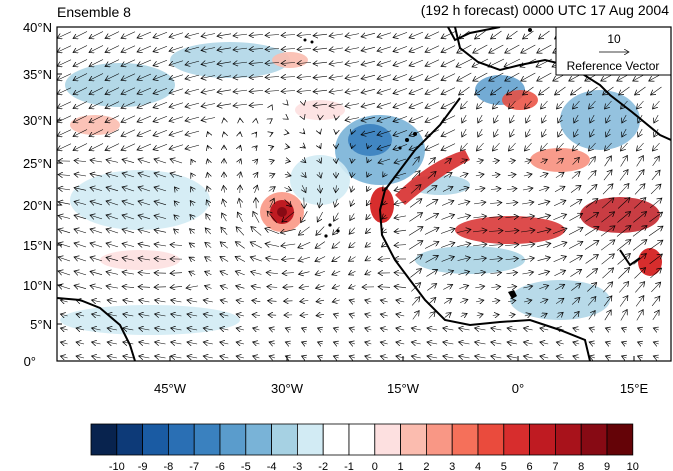 This screenshot has width=673, height=471. I want to click on x-tick: 15°W, so click(403, 376).